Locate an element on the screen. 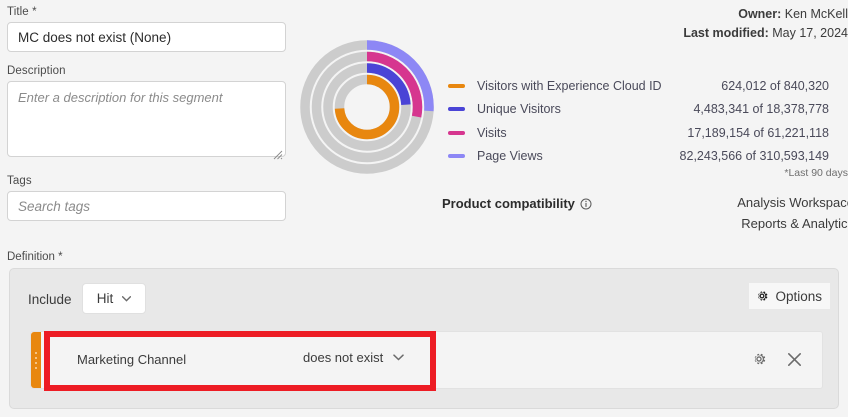 The image size is (848, 417). rule-settings-button is located at coordinates (759, 359).